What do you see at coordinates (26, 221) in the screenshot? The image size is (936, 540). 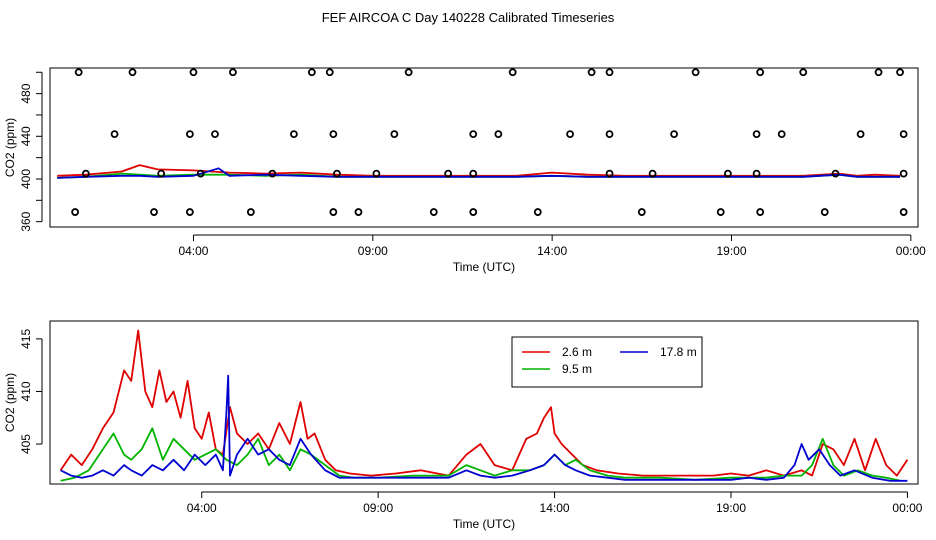 I see `y-tick-label: 360` at bounding box center [26, 221].